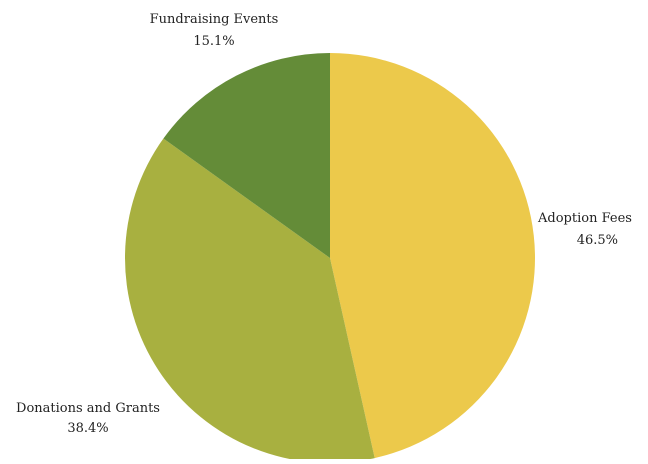 The image size is (648, 464). I want to click on slice-percent-label: 15.1%, so click(213, 41).